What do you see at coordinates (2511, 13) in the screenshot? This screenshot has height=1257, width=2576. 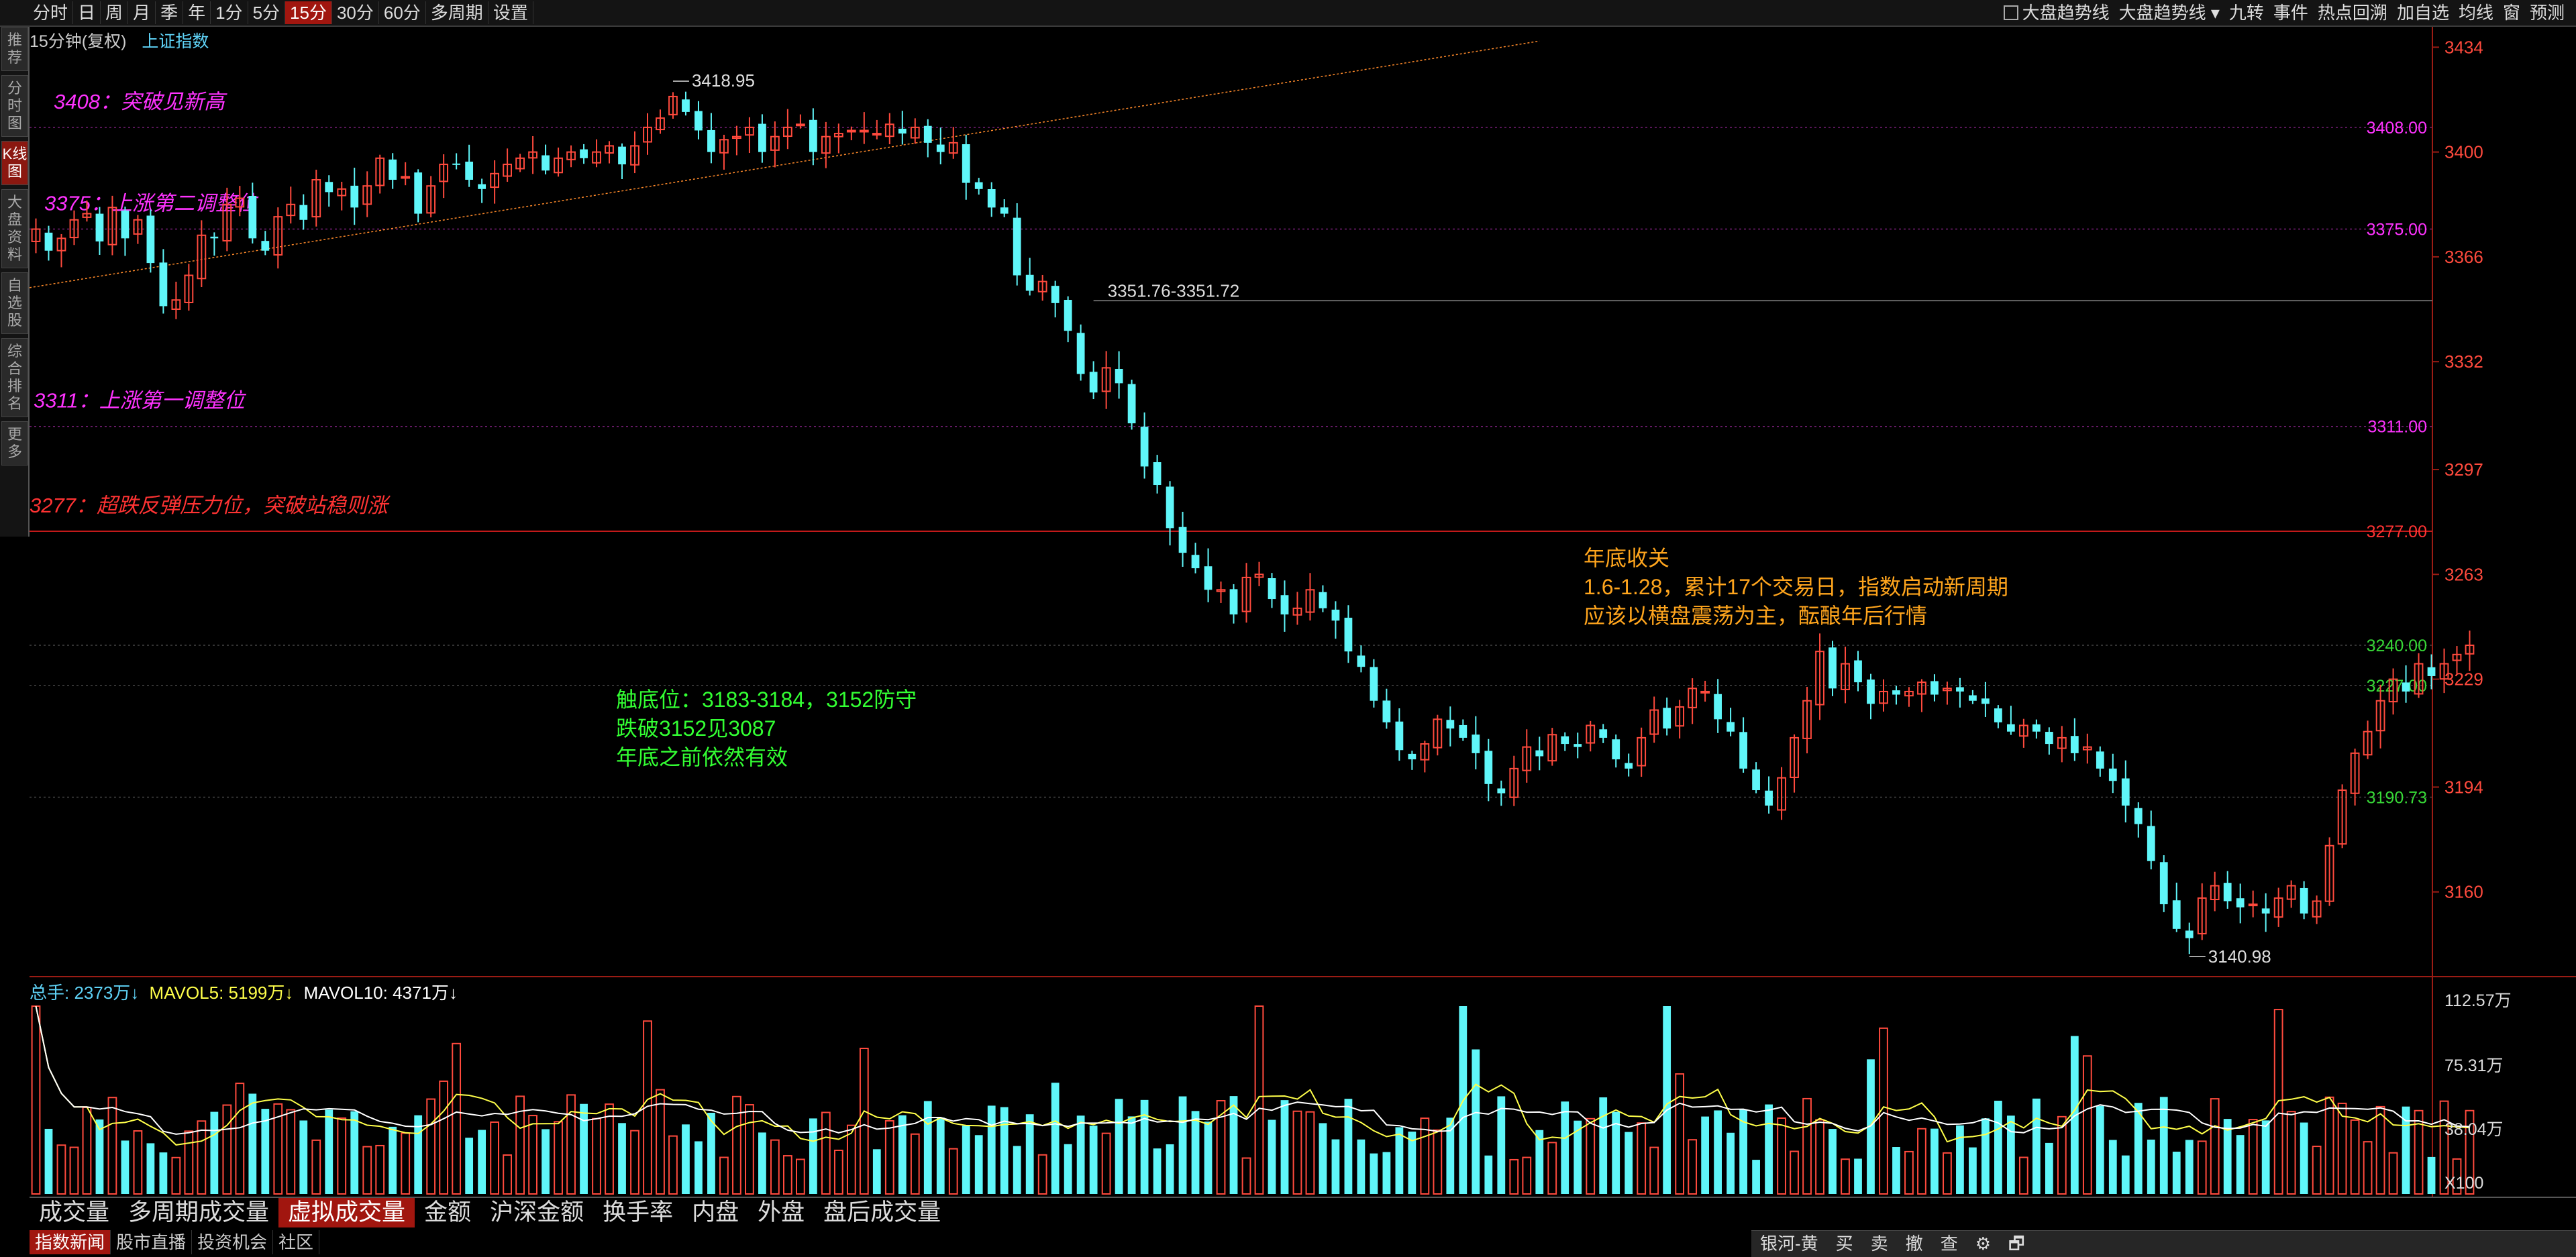 I see `toolbar-item-7: 窗` at bounding box center [2511, 13].